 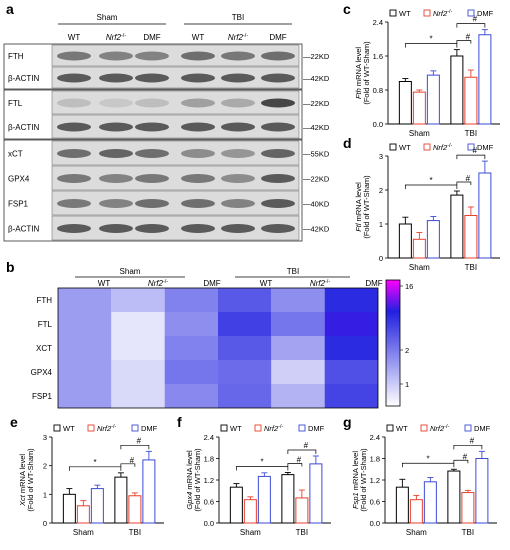 What do you see at coordinates (23, 229) in the screenshot?
I see `band-label-β-actin: β-ACTIN` at bounding box center [23, 229].